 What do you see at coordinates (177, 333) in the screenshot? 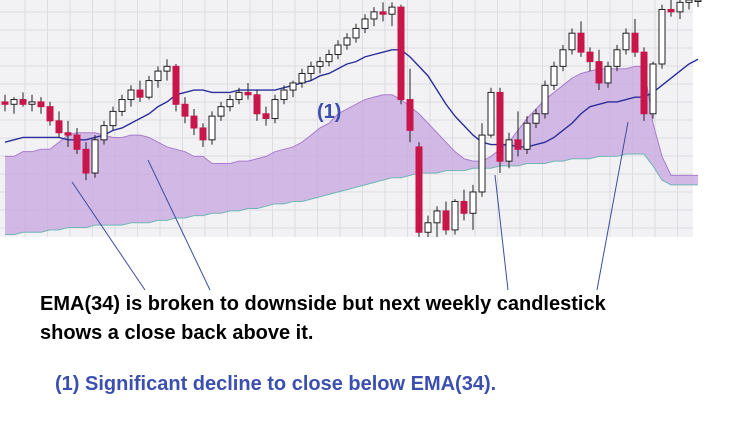
I see `annotation-ema-break-line2: shows a close back above it.` at bounding box center [177, 333].